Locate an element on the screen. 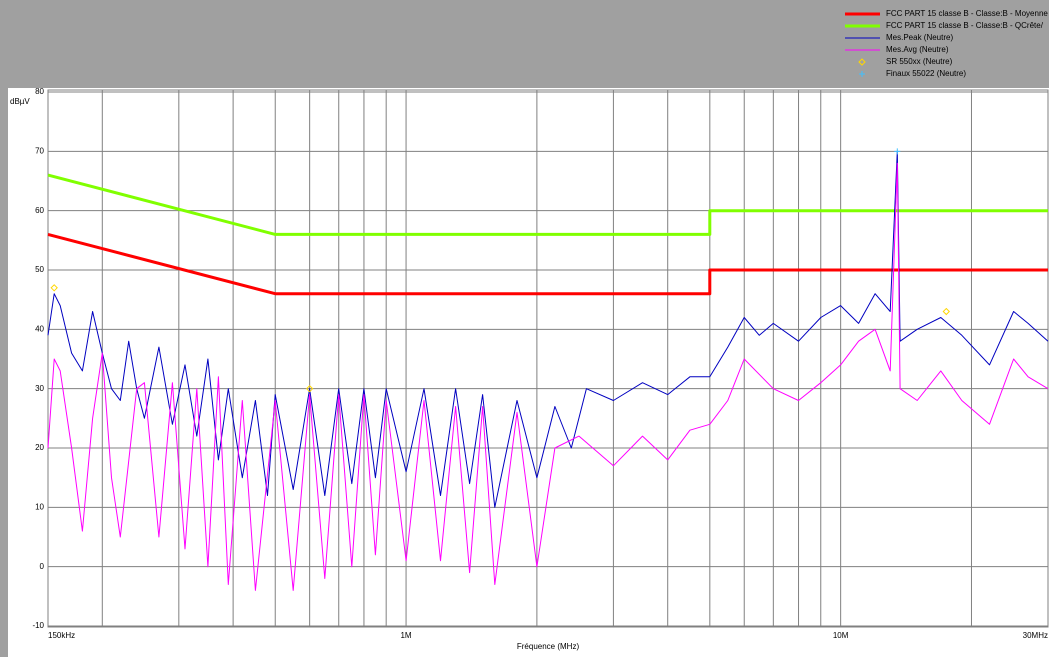 This screenshot has width=1049, height=657. y-tick-label: 80 is located at coordinates (39, 91).